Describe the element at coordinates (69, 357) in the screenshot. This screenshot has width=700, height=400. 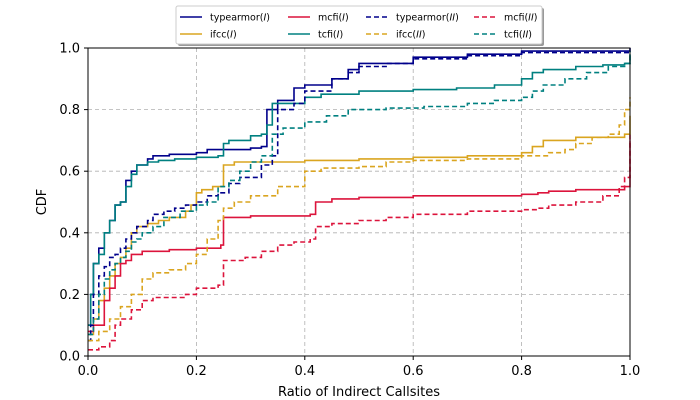
I see `y-tick-label: 0.0` at that location.